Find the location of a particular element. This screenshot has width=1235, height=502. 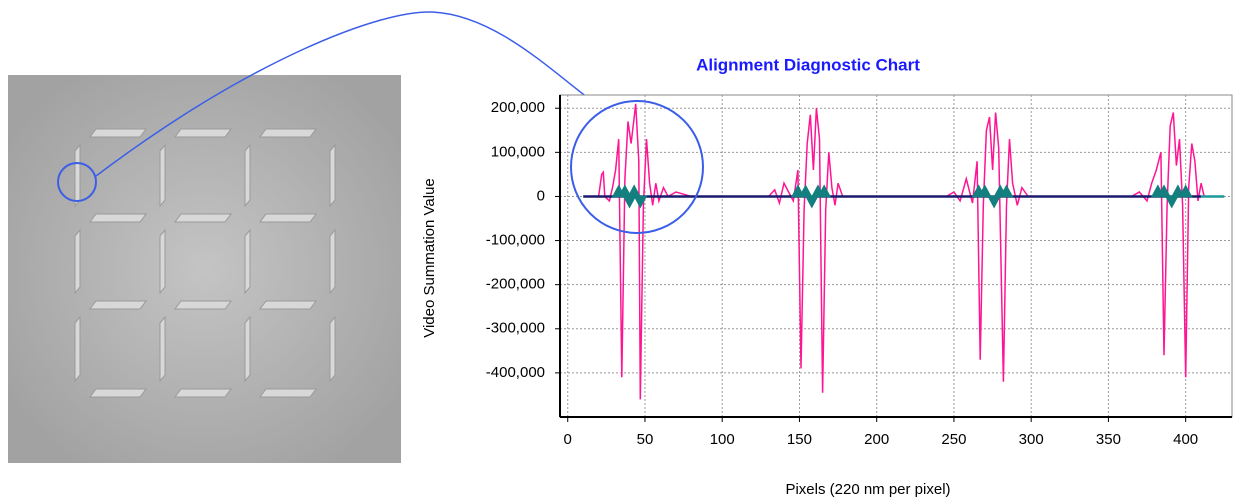

y-tick-label: -400,000 is located at coordinates (515, 372).